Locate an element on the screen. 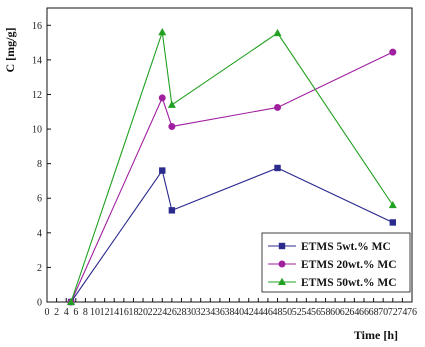 This screenshot has height=347, width=425. x-tick-label: 32 is located at coordinates (201, 312).